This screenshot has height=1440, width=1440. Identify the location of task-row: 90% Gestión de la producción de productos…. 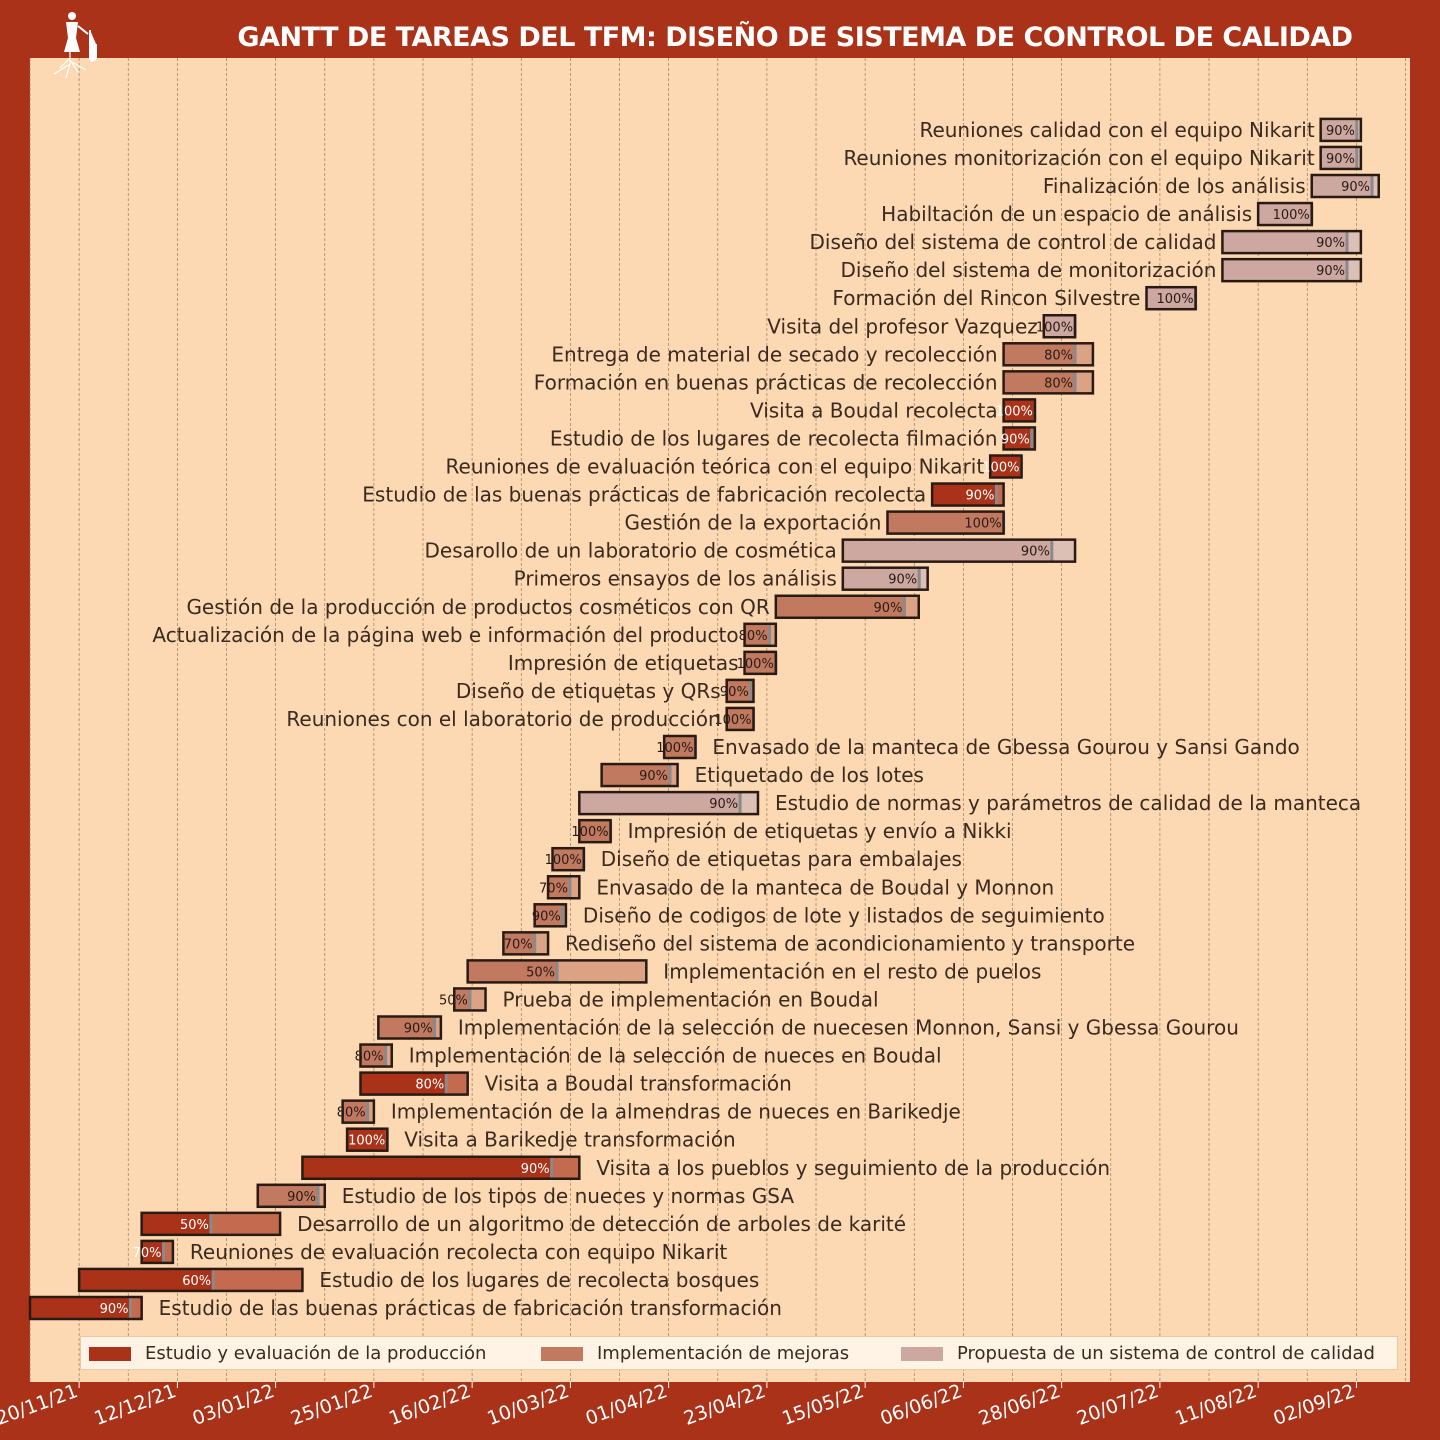
(553, 606).